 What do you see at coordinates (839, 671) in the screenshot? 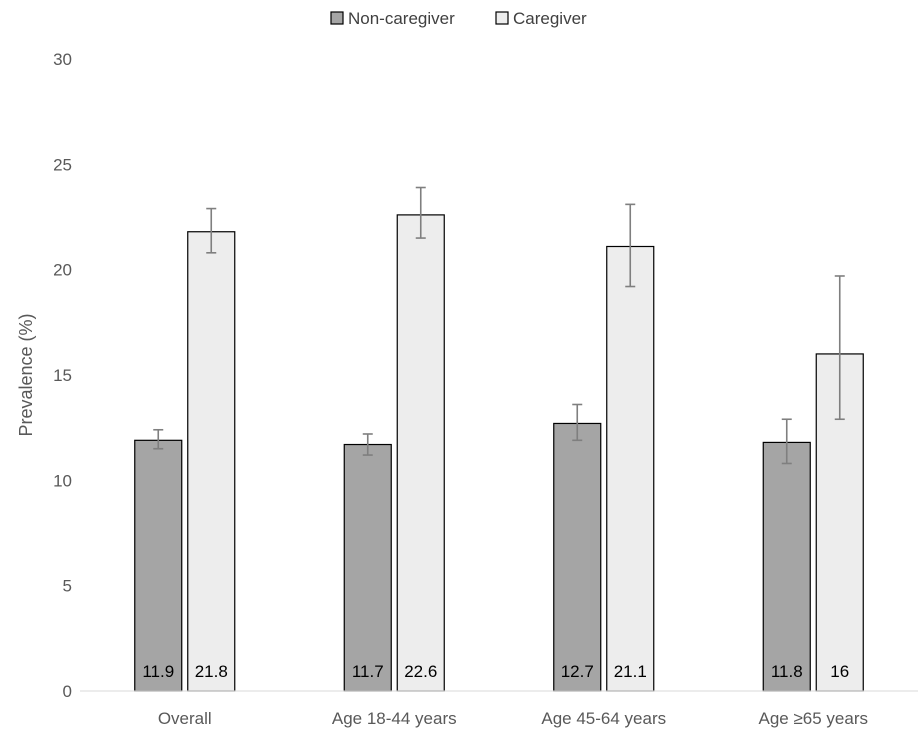
I see `data-label: 16` at bounding box center [839, 671].